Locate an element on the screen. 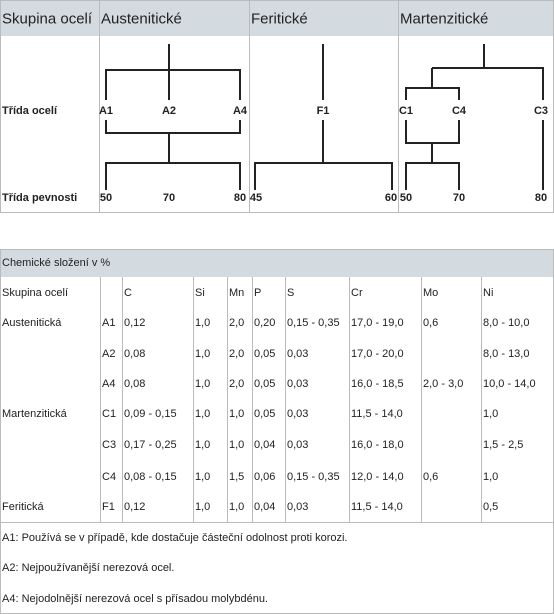 Image resolution: width=554 pixels, height=614 pixels. text: 10,0 - 14,0 is located at coordinates (509, 384).